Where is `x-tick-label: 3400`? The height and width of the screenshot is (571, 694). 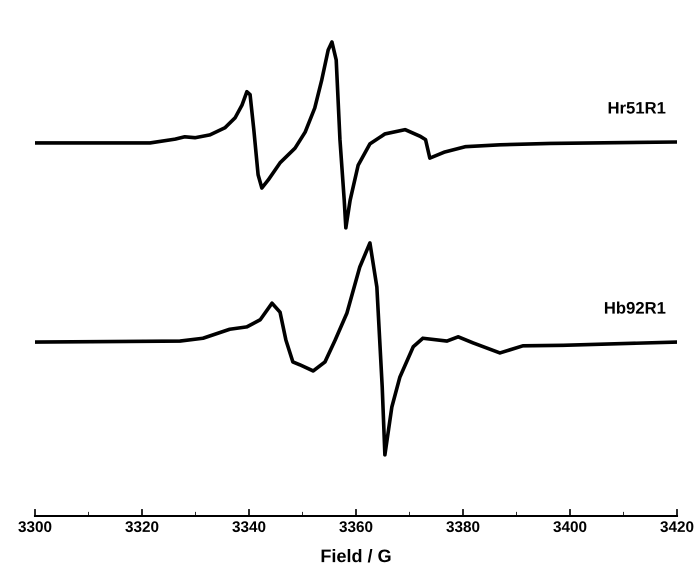 x-tick-label: 3400 is located at coordinates (569, 526).